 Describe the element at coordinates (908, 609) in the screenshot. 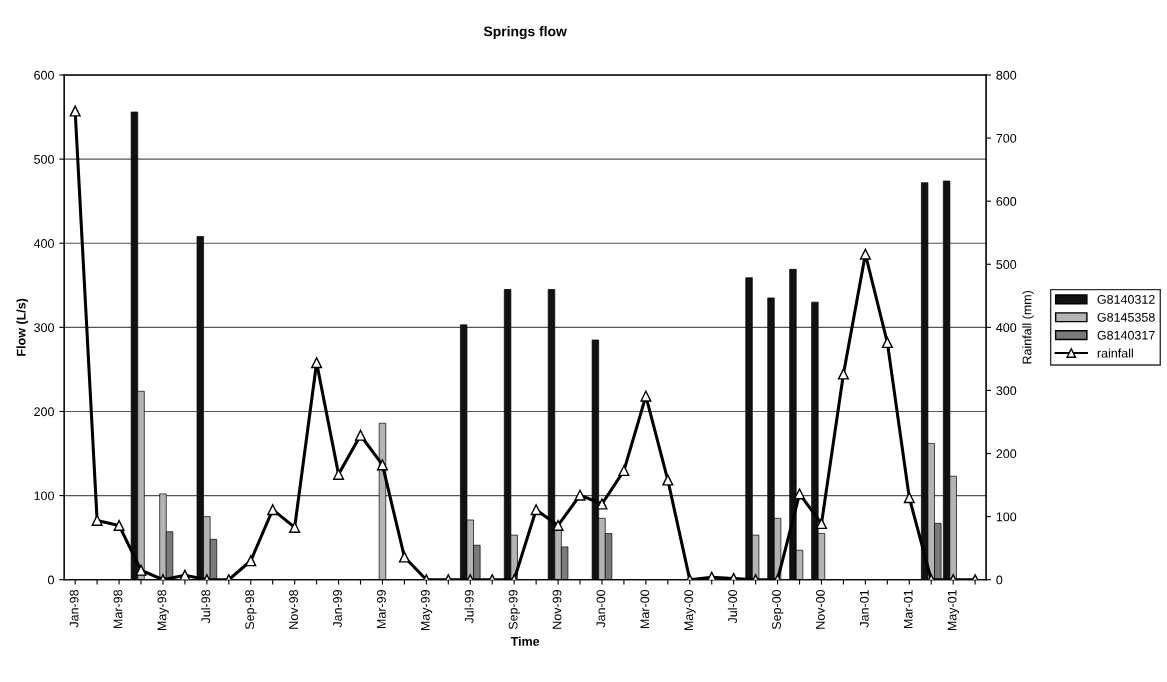

I see `x-tick-label: Mar-01` at that location.